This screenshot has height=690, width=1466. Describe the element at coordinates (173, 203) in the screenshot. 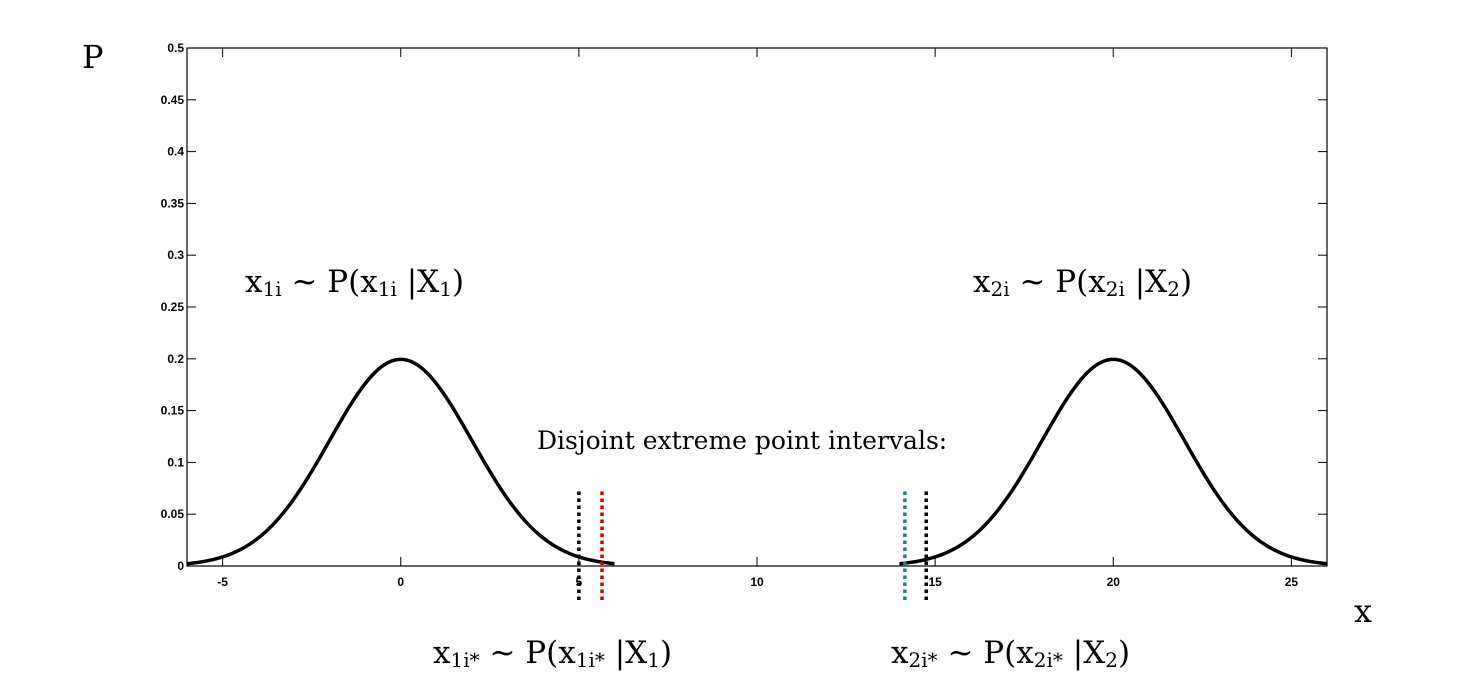

I see `y-tick-label: 0.35` at that location.